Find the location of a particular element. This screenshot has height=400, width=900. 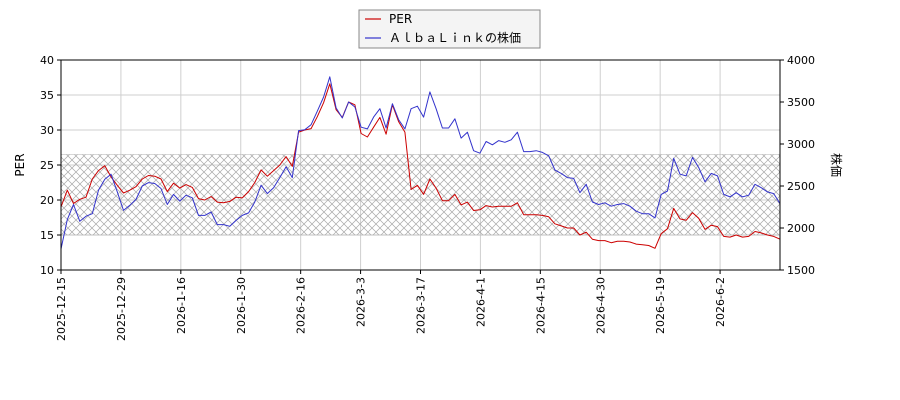

y-right-axis-title: 株価 is located at coordinates (836, 165).